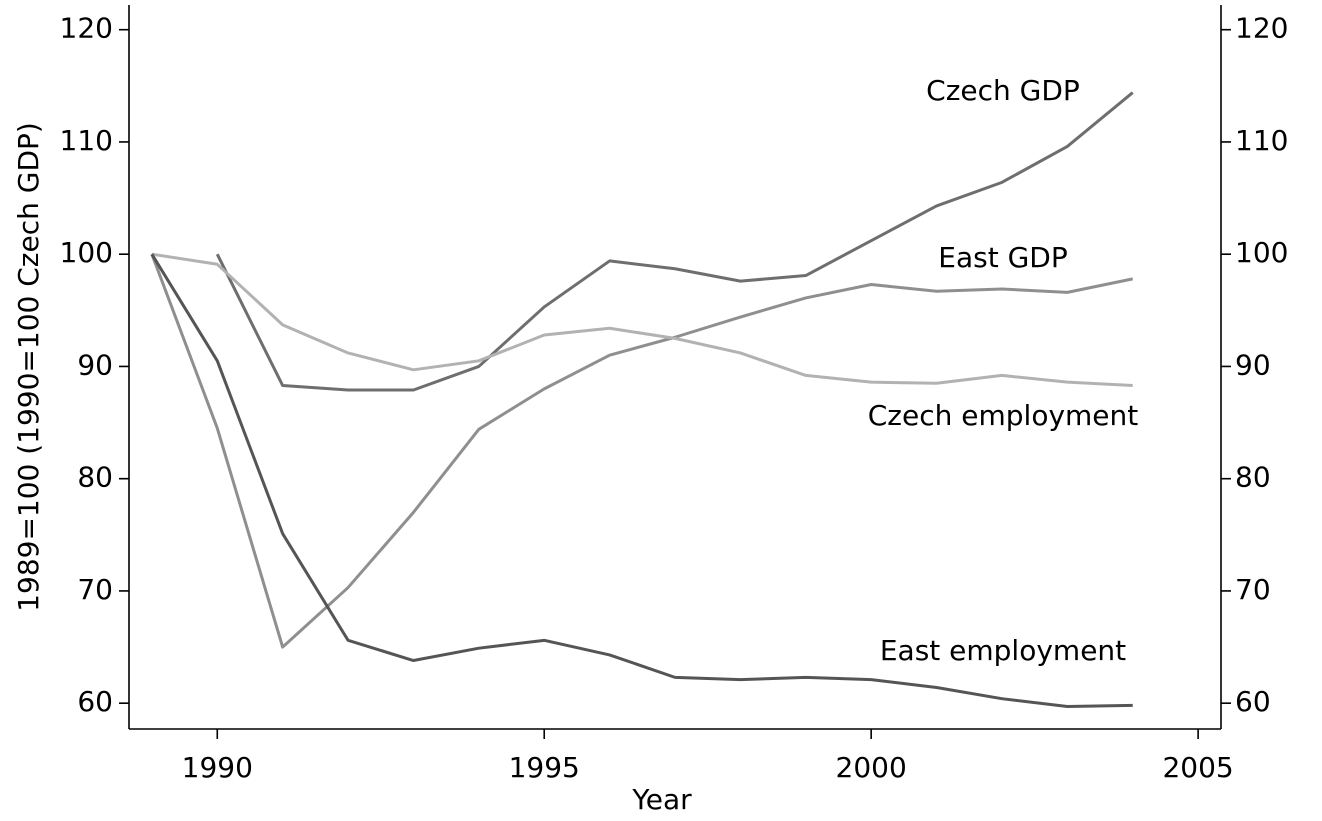  What do you see at coordinates (1261, 252) in the screenshot?
I see `y2-tick-label: 100` at bounding box center [1261, 252].